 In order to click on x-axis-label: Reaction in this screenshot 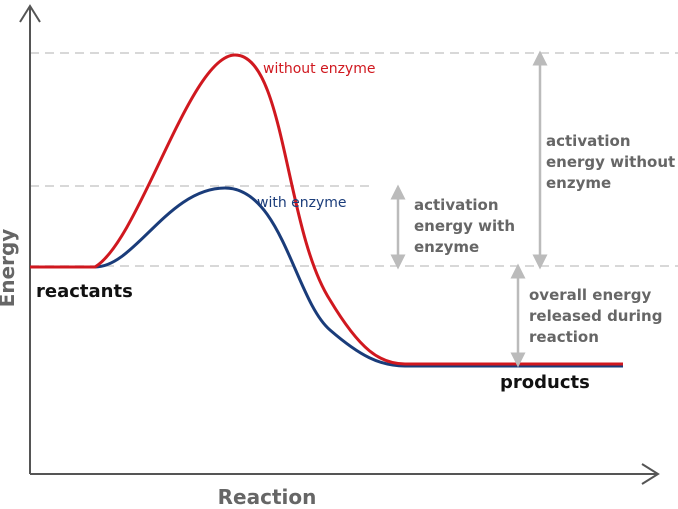, I will do `click(267, 497)`.